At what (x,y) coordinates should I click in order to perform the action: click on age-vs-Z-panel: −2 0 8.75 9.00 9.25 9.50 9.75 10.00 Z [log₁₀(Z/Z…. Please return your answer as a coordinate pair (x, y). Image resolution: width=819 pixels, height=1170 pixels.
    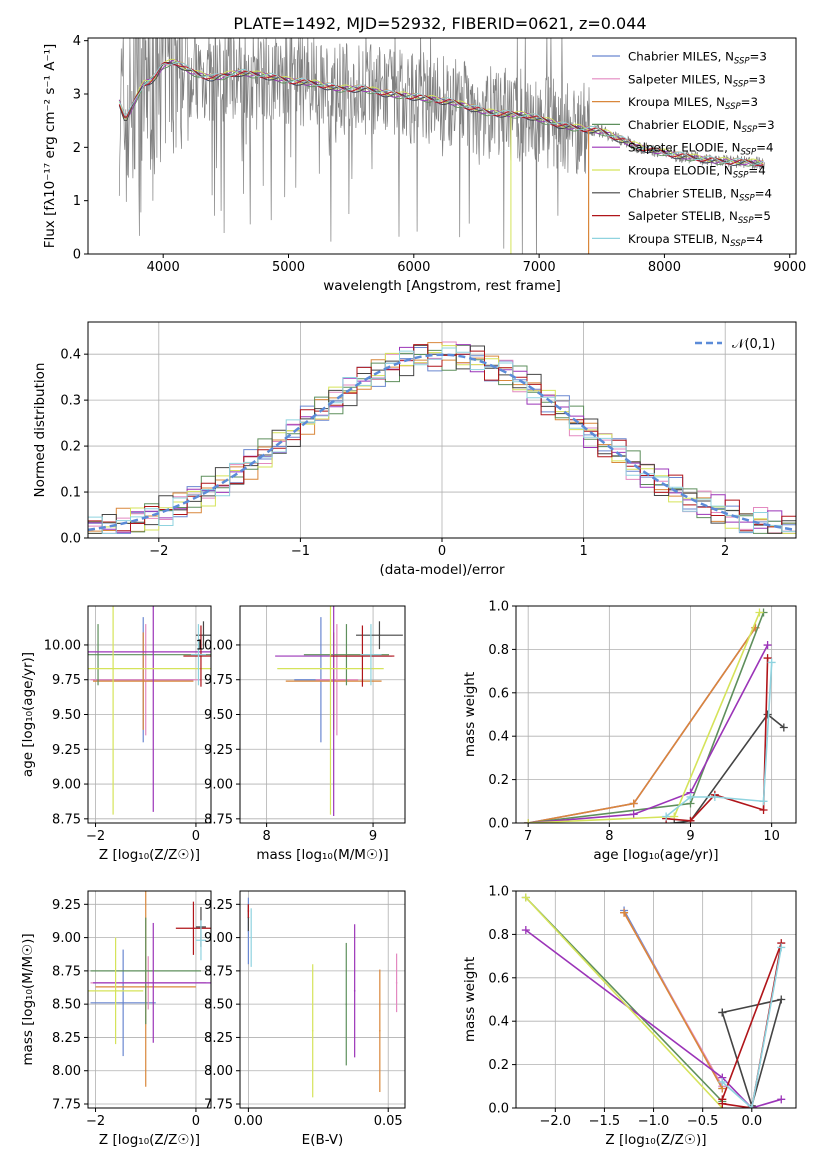
    Looking at the image, I should click on (116, 734).